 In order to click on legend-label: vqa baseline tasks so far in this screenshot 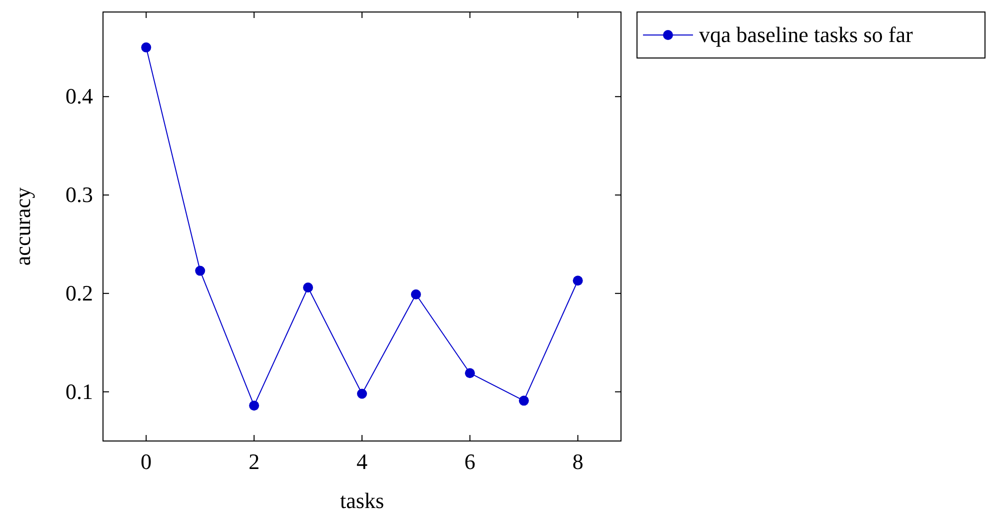, I will do `click(806, 34)`.